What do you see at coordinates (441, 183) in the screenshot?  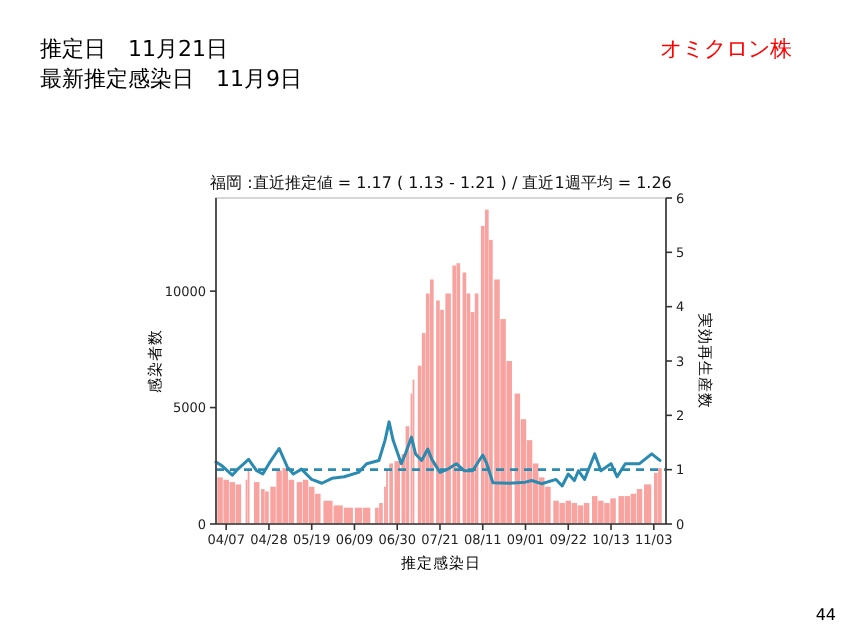 I see `chart-title: 福岡 :直近推定値 = 1.17 ( 1.13 - 1.21 ) / 直近1週平均 = 1.26` at bounding box center [441, 183].